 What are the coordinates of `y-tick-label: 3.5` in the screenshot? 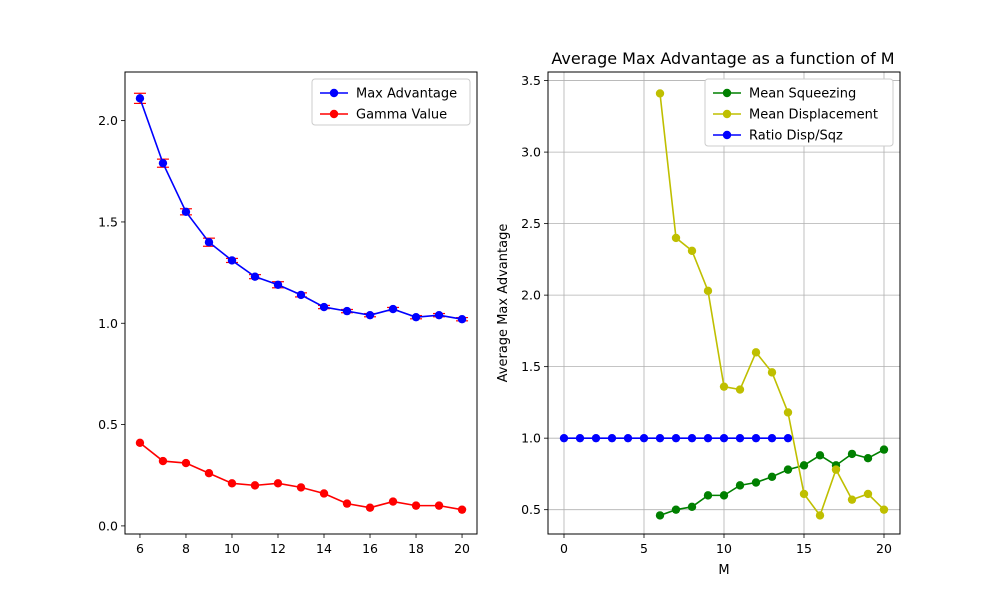 It's located at (531, 80).